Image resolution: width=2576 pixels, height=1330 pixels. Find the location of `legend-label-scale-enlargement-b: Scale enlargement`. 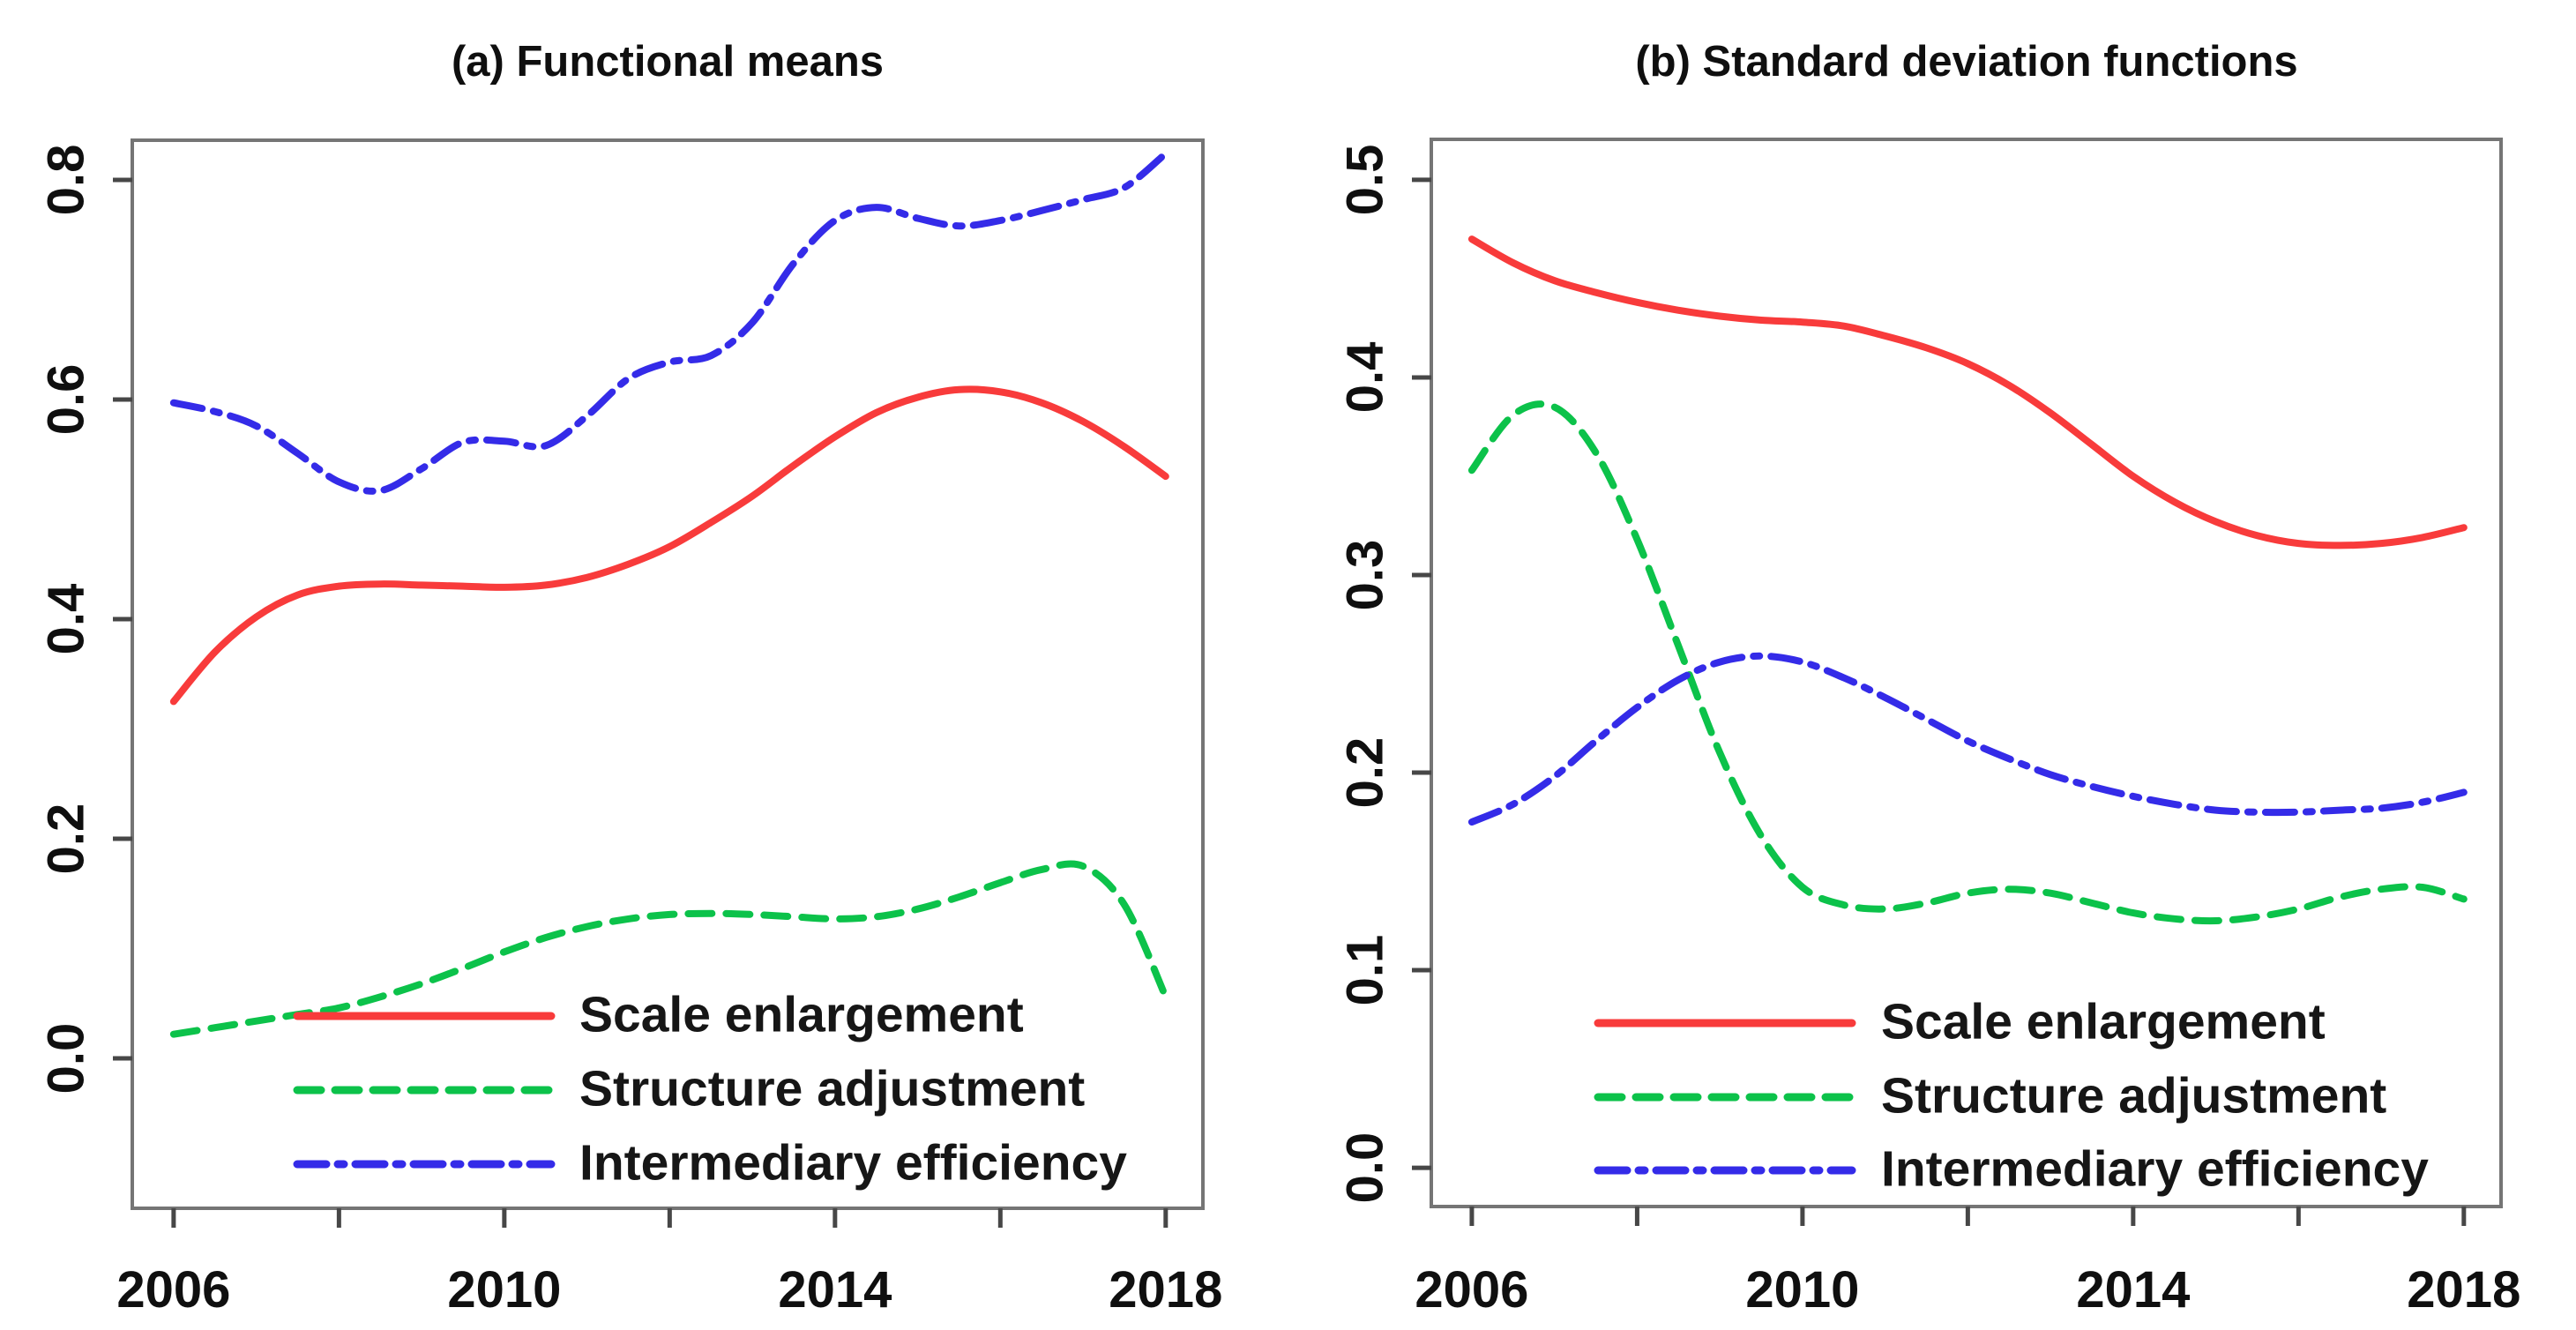

legend-label-scale-enlargement-b: Scale enlargement is located at coordinates (2103, 1022).